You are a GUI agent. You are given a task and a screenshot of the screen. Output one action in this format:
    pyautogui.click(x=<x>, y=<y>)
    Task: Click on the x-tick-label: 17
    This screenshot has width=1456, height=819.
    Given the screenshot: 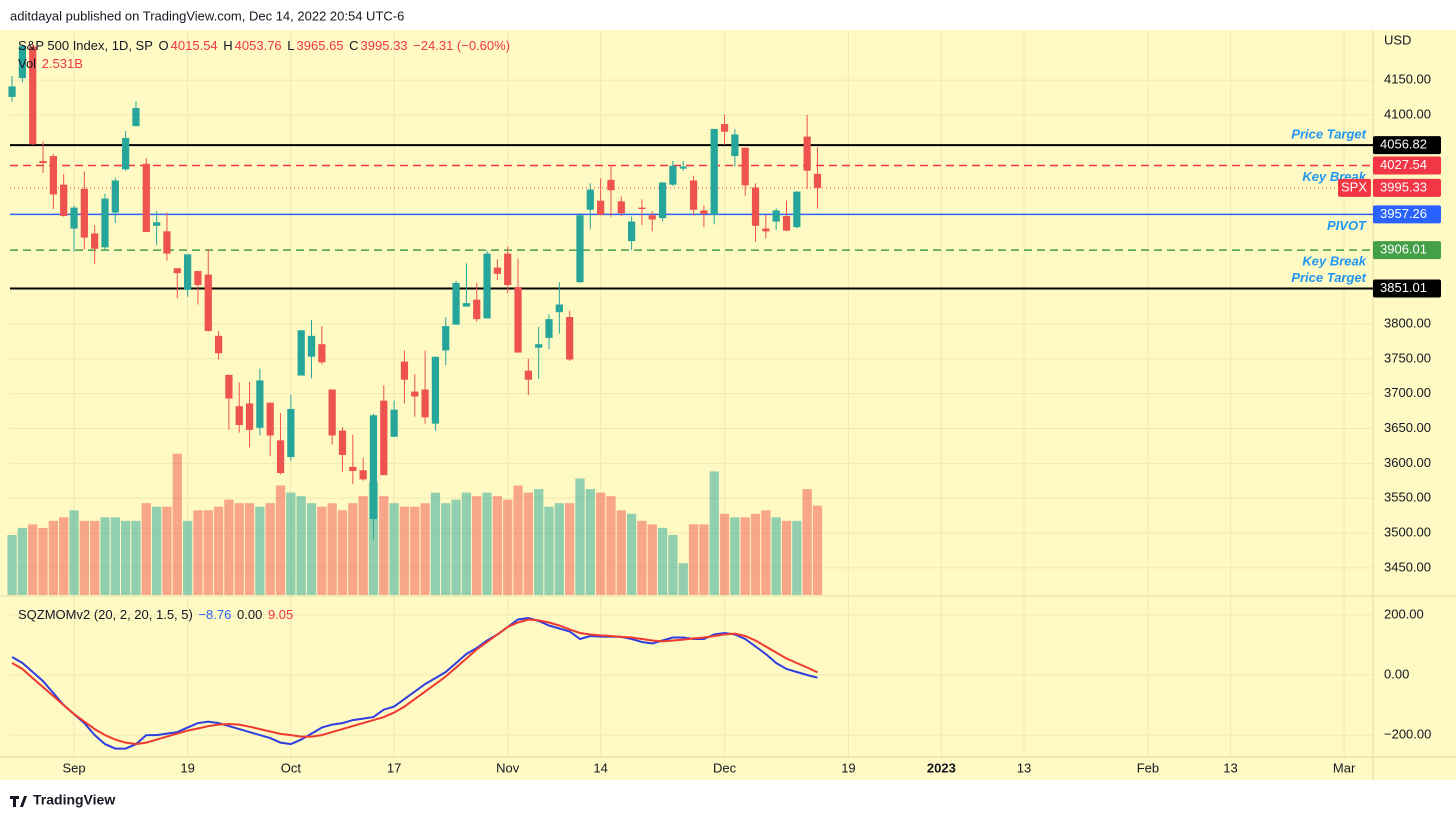 What is the action you would take?
    pyautogui.click(x=394, y=767)
    